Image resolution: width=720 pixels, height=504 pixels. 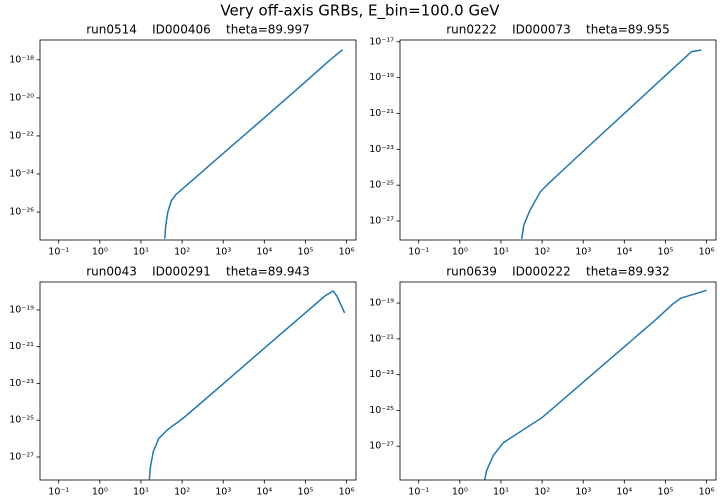 What do you see at coordinates (21, 212) in the screenshot?
I see `y-tick-label: 10⁻²⁶` at bounding box center [21, 212].